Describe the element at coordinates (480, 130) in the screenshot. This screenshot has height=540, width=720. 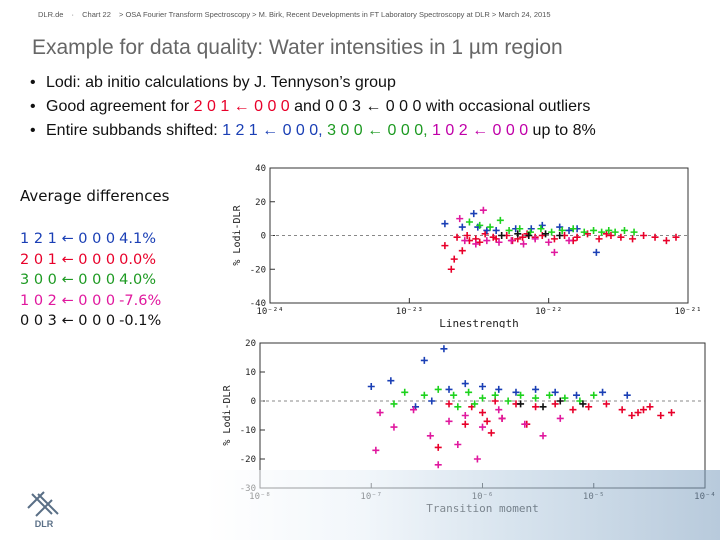
I see `bullet-text-part: 1 0 2 ← 0 0 0` at that location.